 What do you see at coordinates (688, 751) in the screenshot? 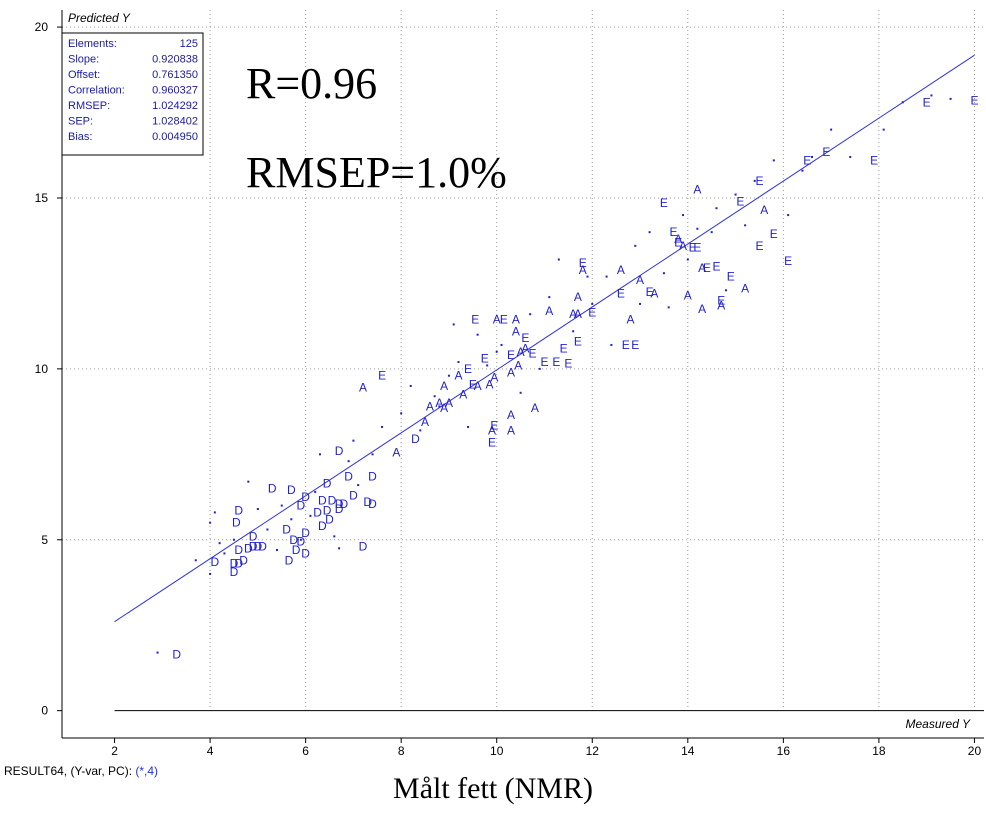
I see `x-tick-label: 14` at bounding box center [688, 751].